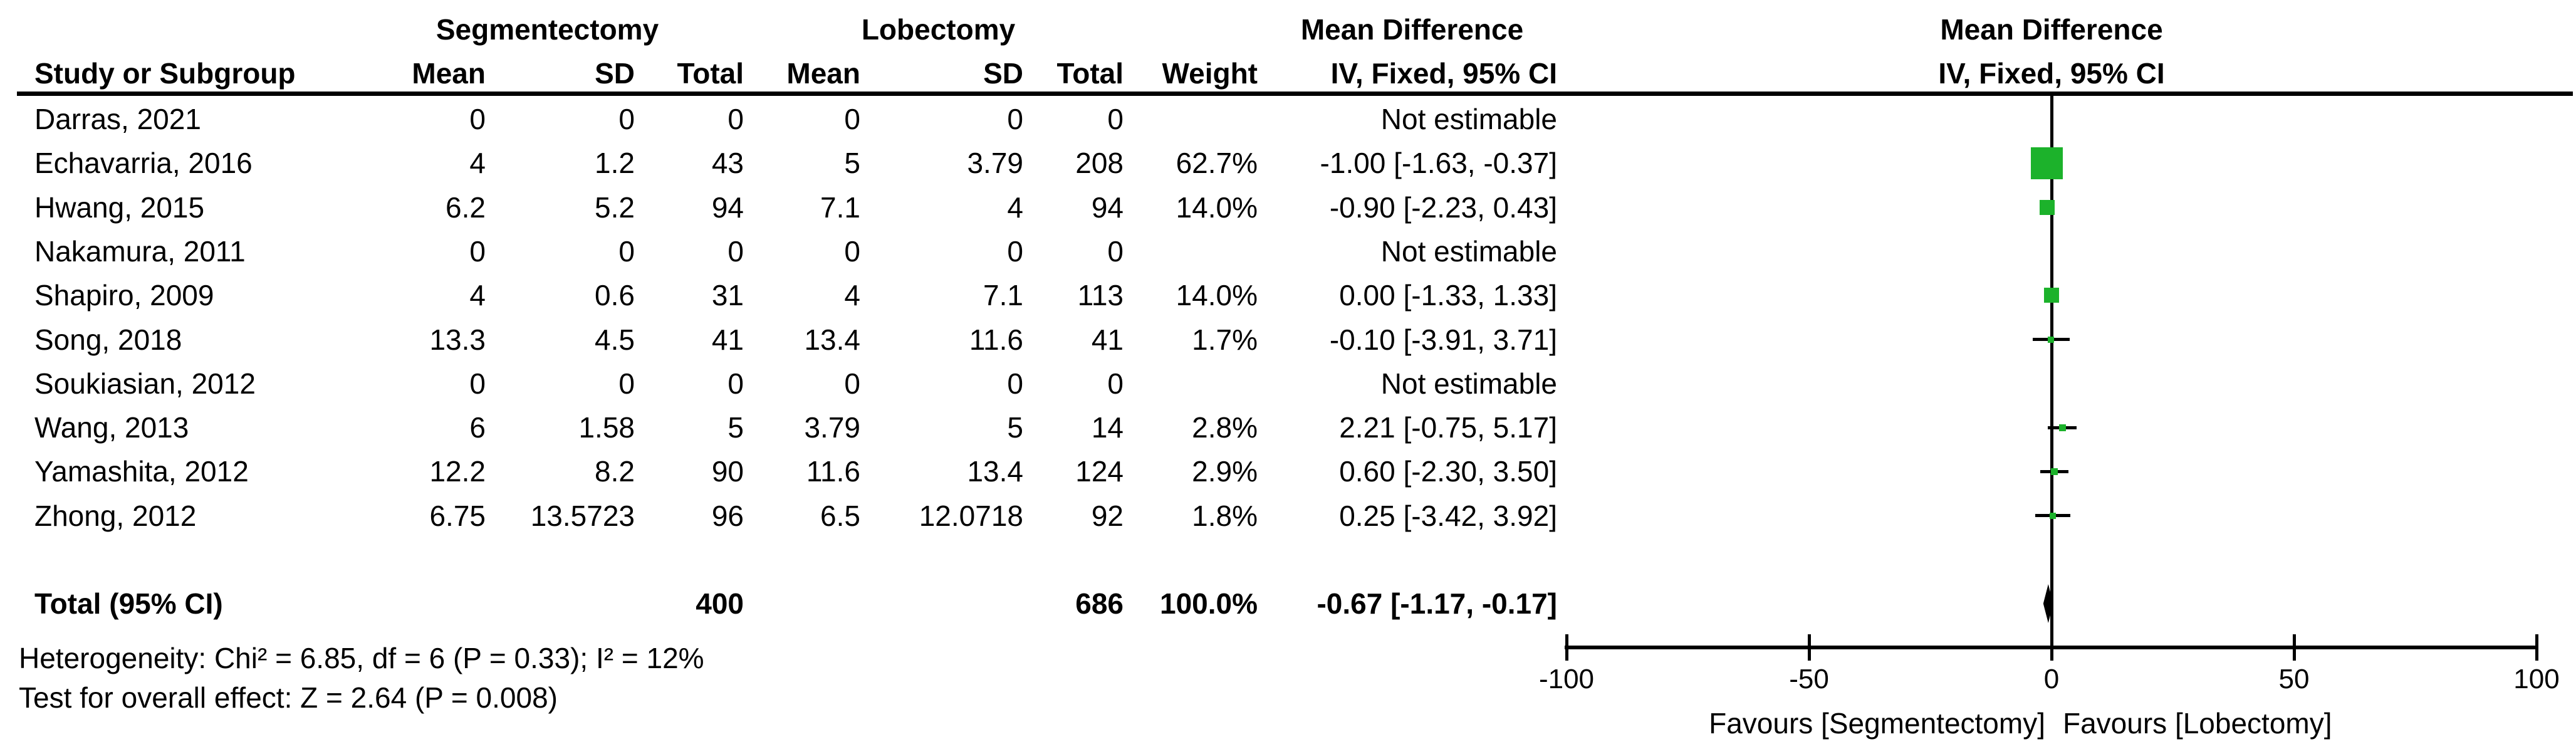  What do you see at coordinates (840, 207) in the screenshot?
I see `cell-mean2: 7.1` at bounding box center [840, 207].